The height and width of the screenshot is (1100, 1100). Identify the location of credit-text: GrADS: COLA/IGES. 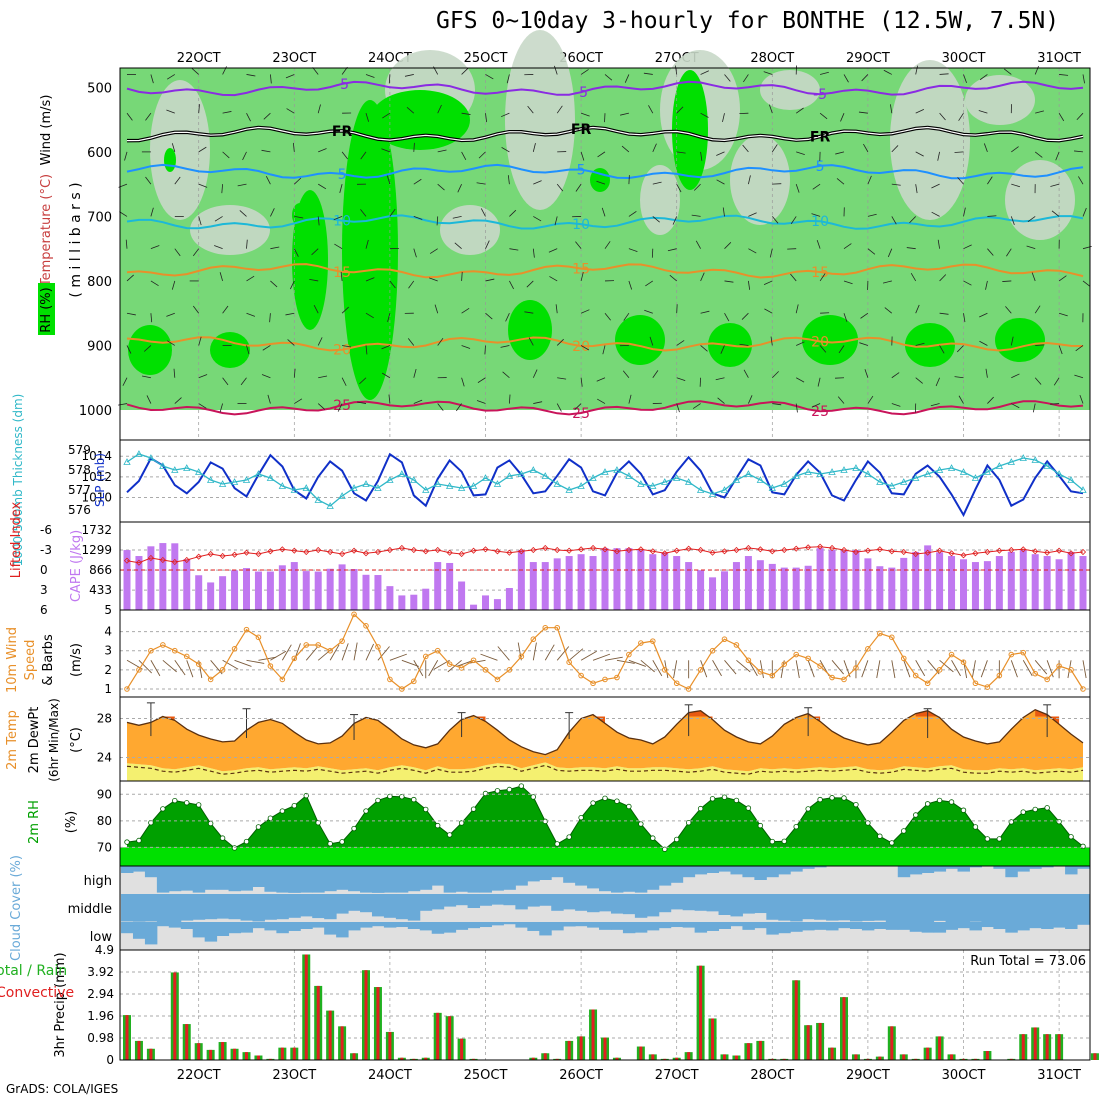
(62, 1089).